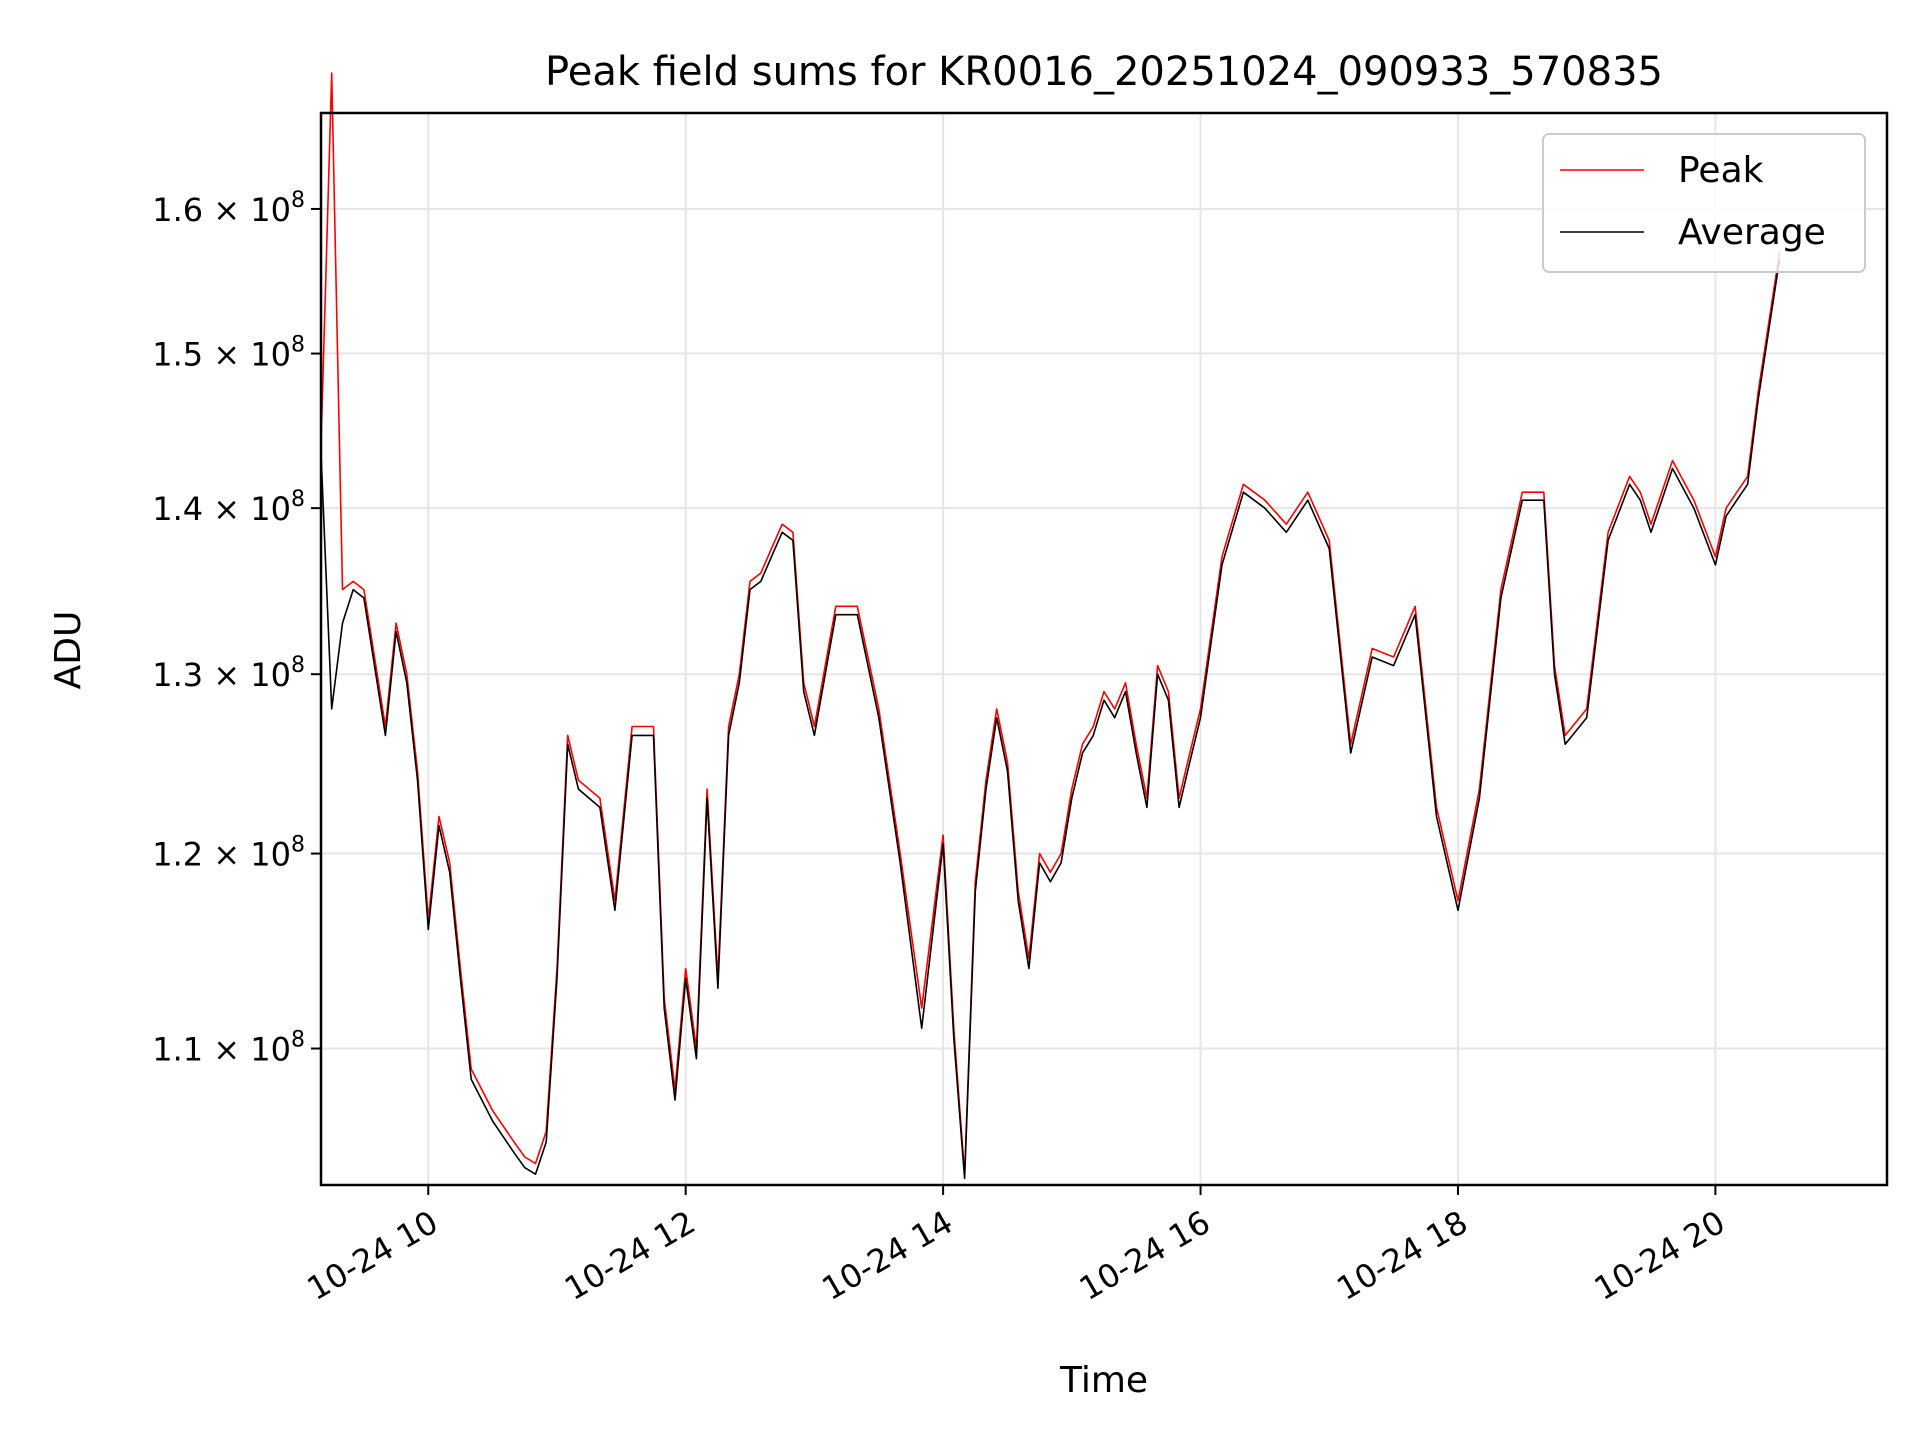 This screenshot has width=1920, height=1440. Describe the element at coordinates (1721, 170) in the screenshot. I see `legend-label-peak: Peak` at that location.